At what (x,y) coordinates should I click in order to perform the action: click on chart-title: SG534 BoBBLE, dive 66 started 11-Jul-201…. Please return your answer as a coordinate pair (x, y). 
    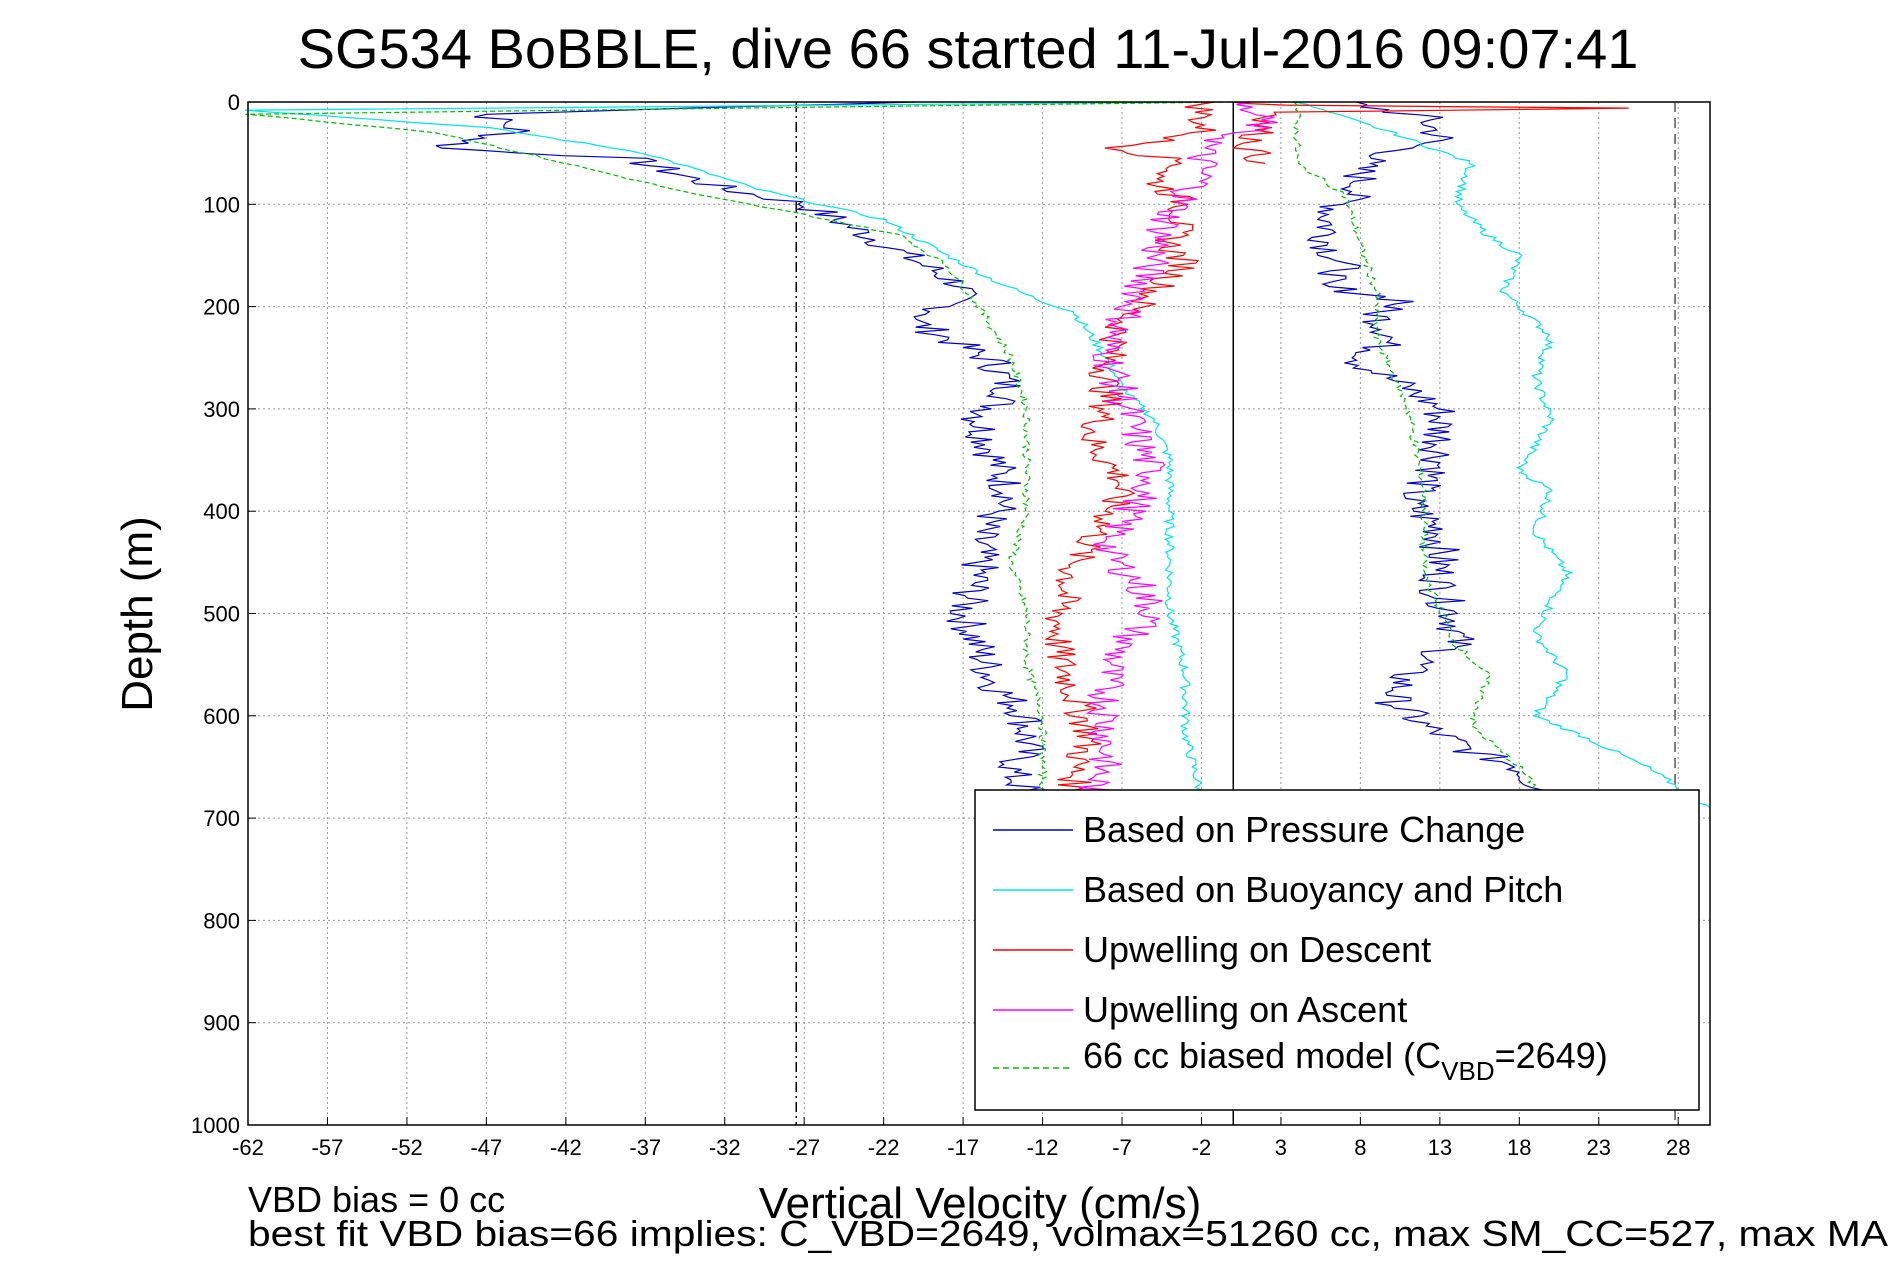
    Looking at the image, I should click on (968, 48).